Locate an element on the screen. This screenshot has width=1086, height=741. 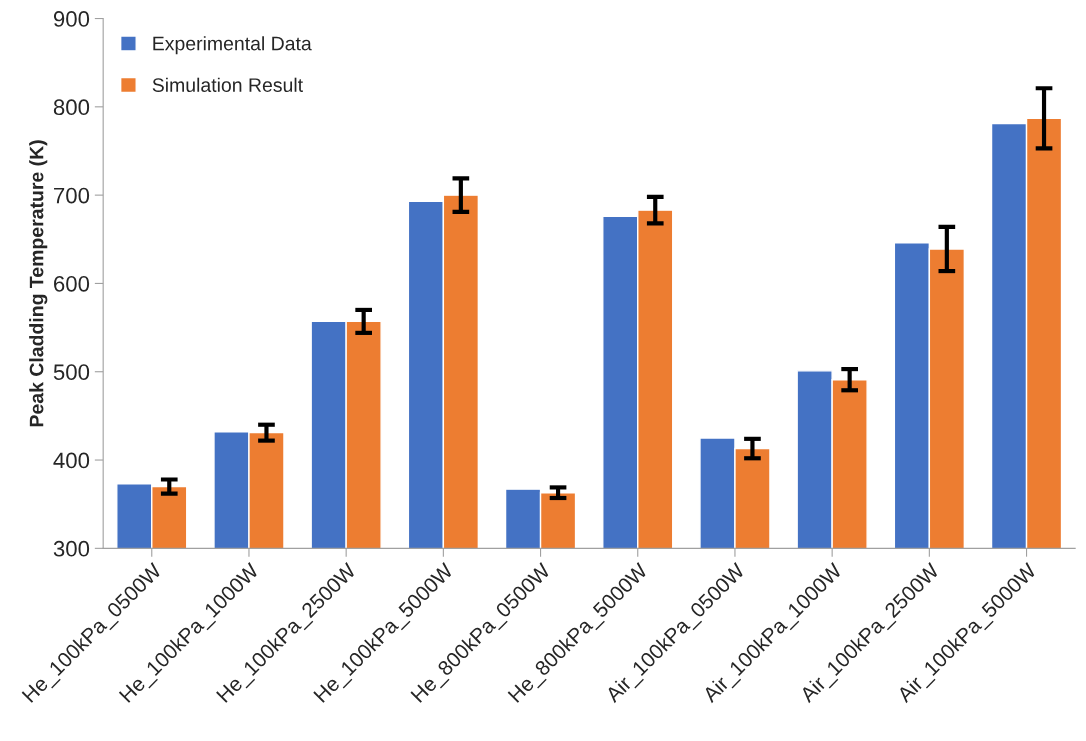
y-tick-label: 600 is located at coordinates (72, 283).